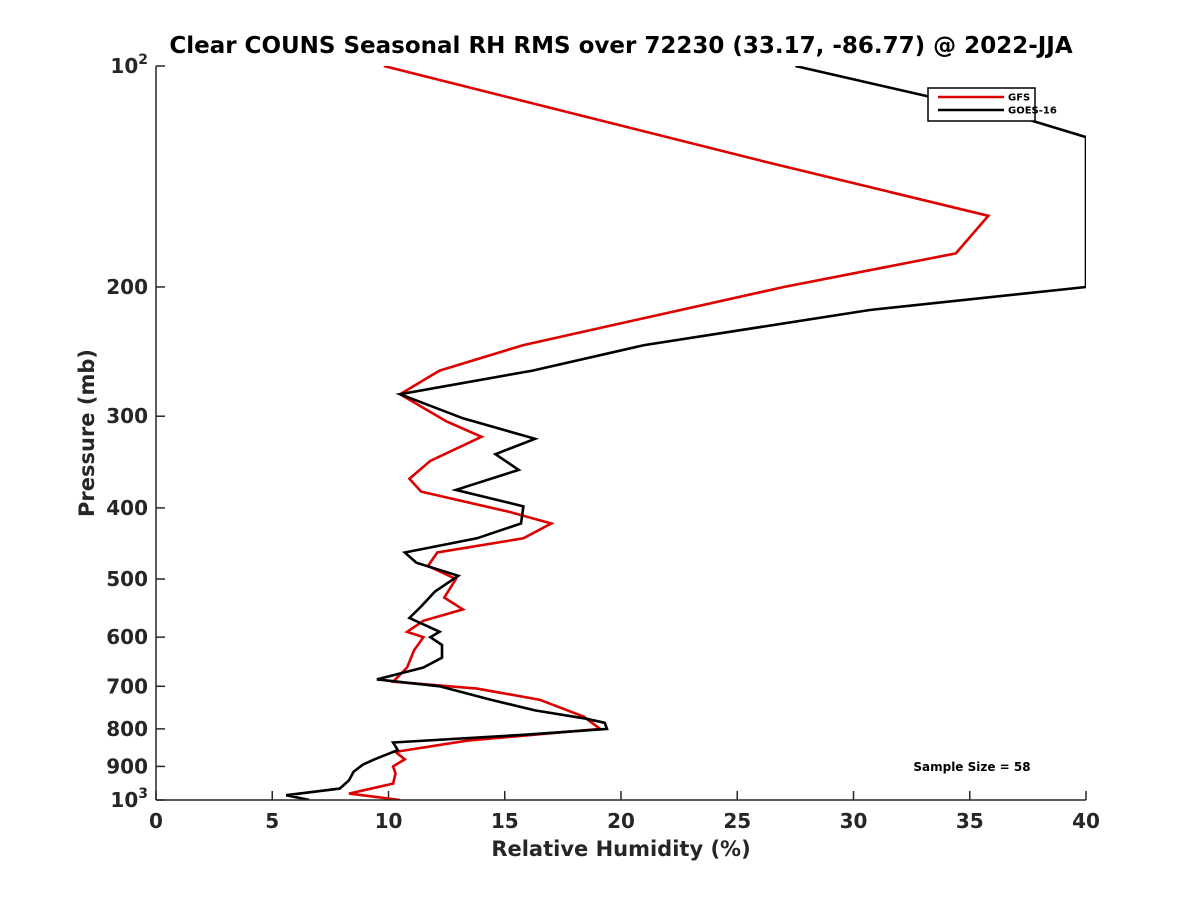  I want to click on y-tick-label: 400, so click(127, 508).